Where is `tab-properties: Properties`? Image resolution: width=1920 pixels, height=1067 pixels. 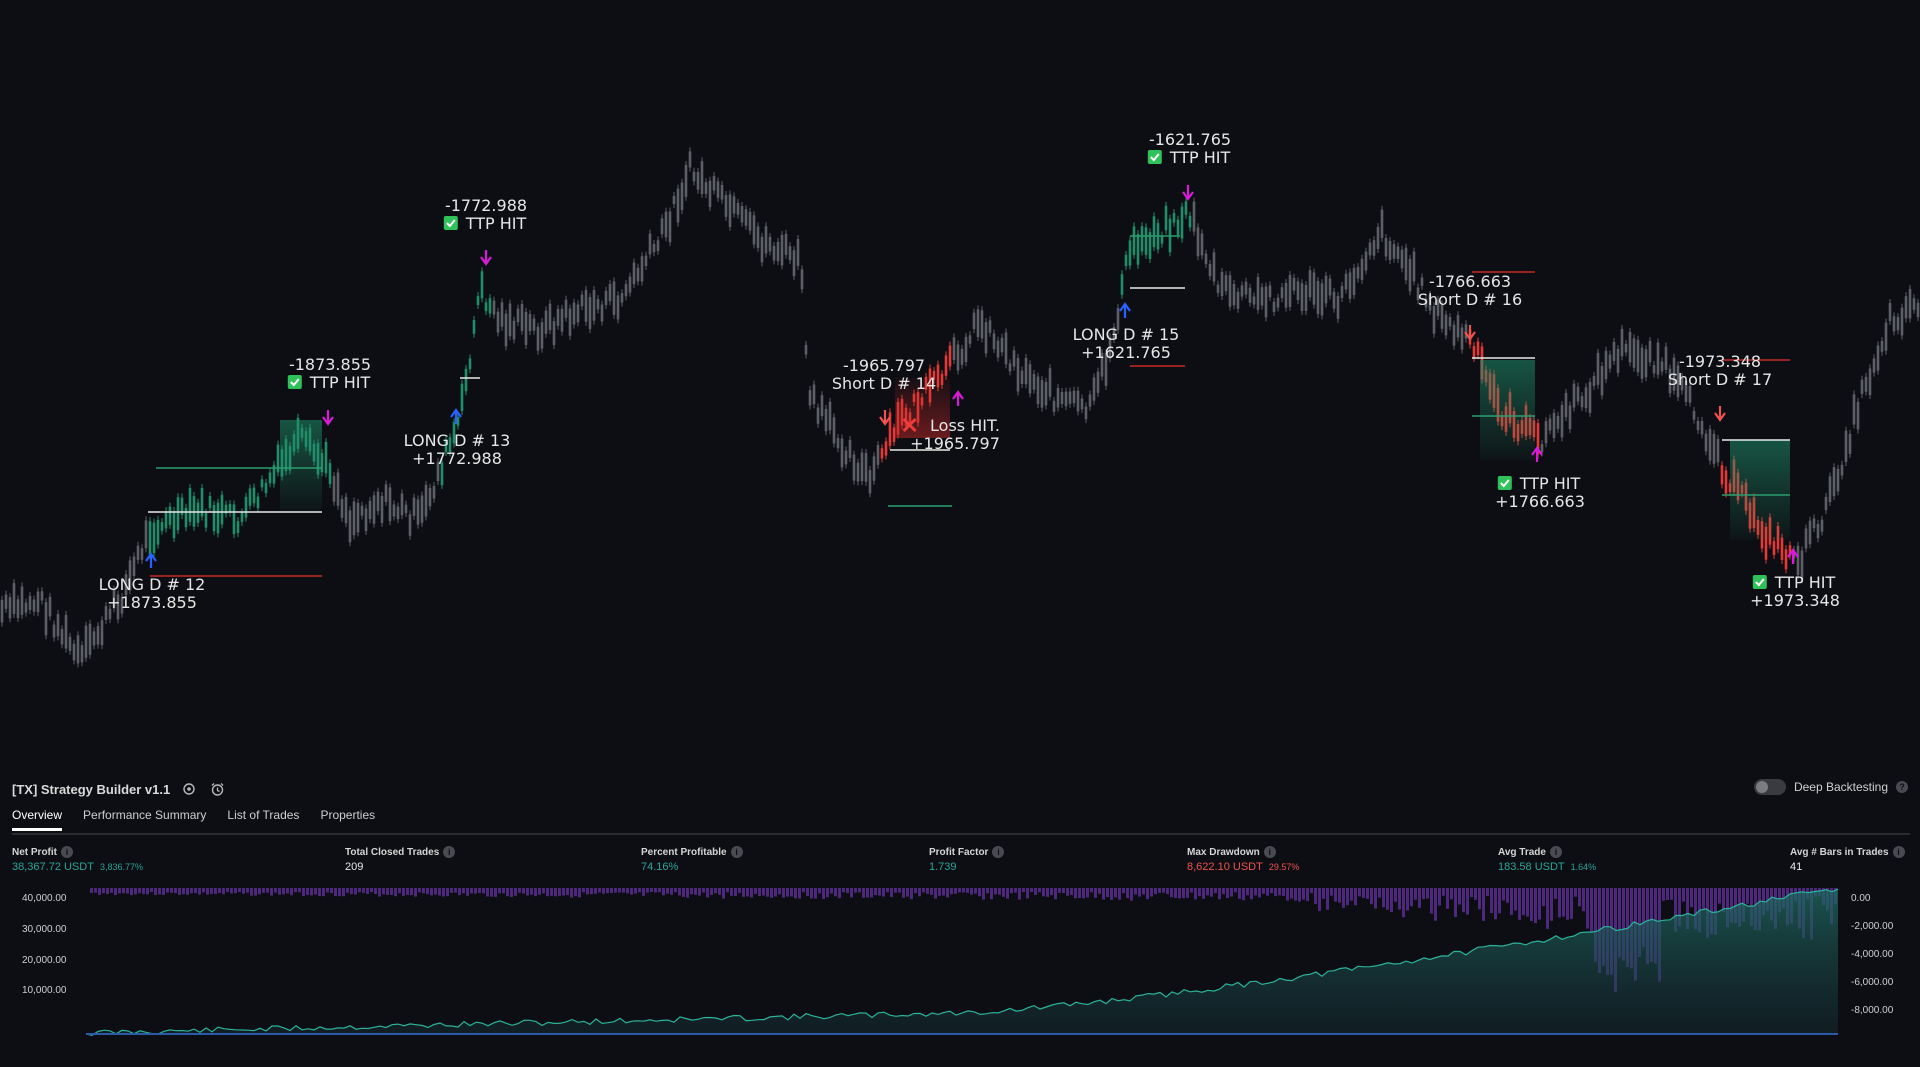
tab-properties: Properties is located at coordinates (348, 815).